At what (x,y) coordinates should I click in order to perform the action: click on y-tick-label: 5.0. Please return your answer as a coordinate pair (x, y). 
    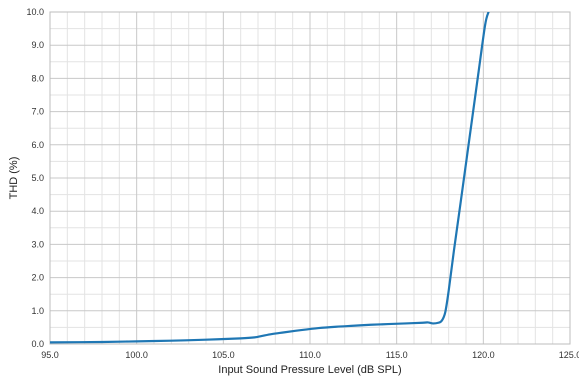
    Looking at the image, I should click on (37, 178).